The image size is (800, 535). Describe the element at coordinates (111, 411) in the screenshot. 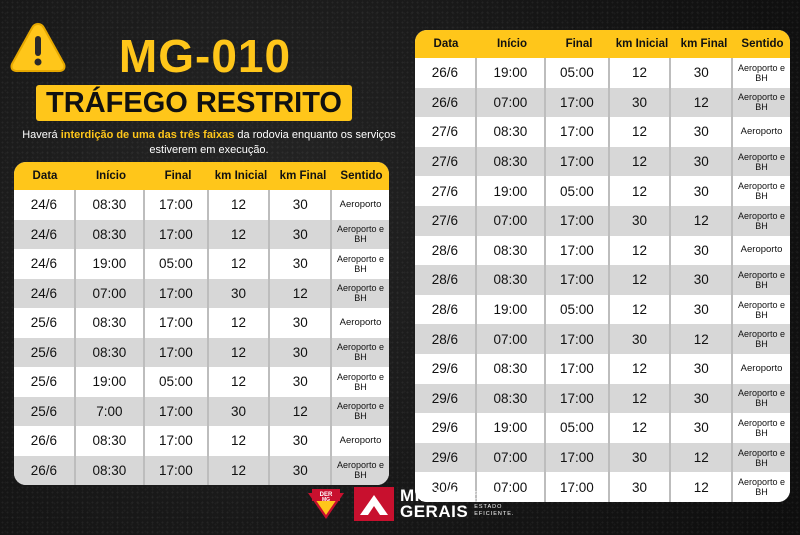

I see `table-cell: 7:00` at that location.